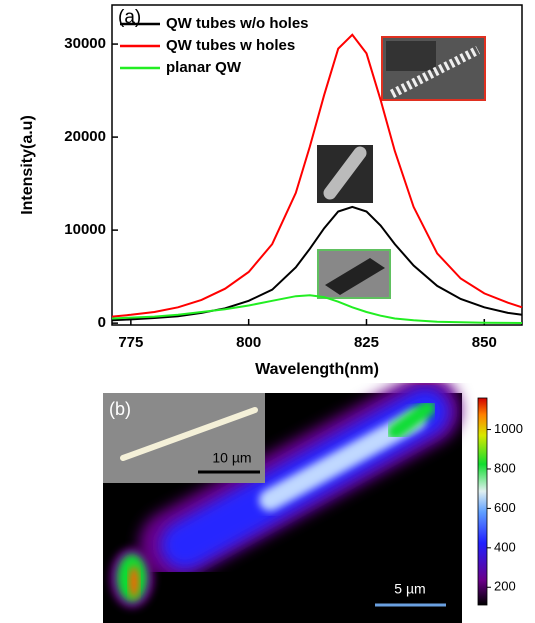 The width and height of the screenshot is (535, 623). I want to click on inset-scale-label: 10 µm, so click(231, 458).